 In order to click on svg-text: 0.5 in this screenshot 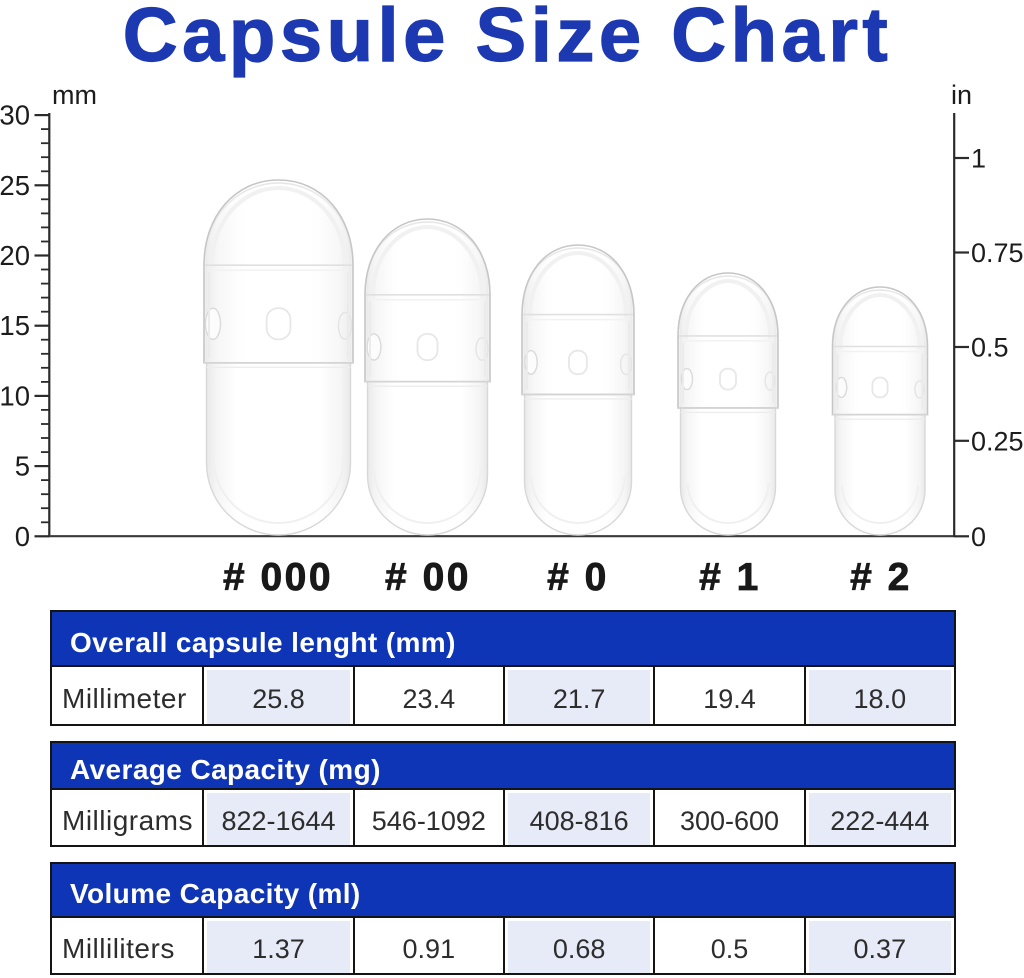, I will do `click(990, 348)`.